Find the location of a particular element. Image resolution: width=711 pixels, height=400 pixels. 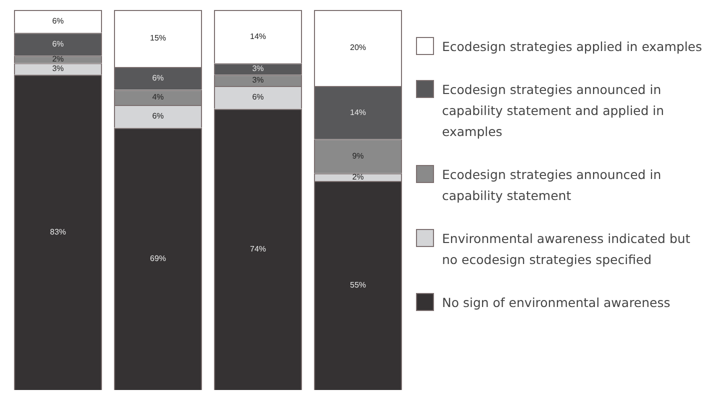

data-label: 4% is located at coordinates (158, 97).